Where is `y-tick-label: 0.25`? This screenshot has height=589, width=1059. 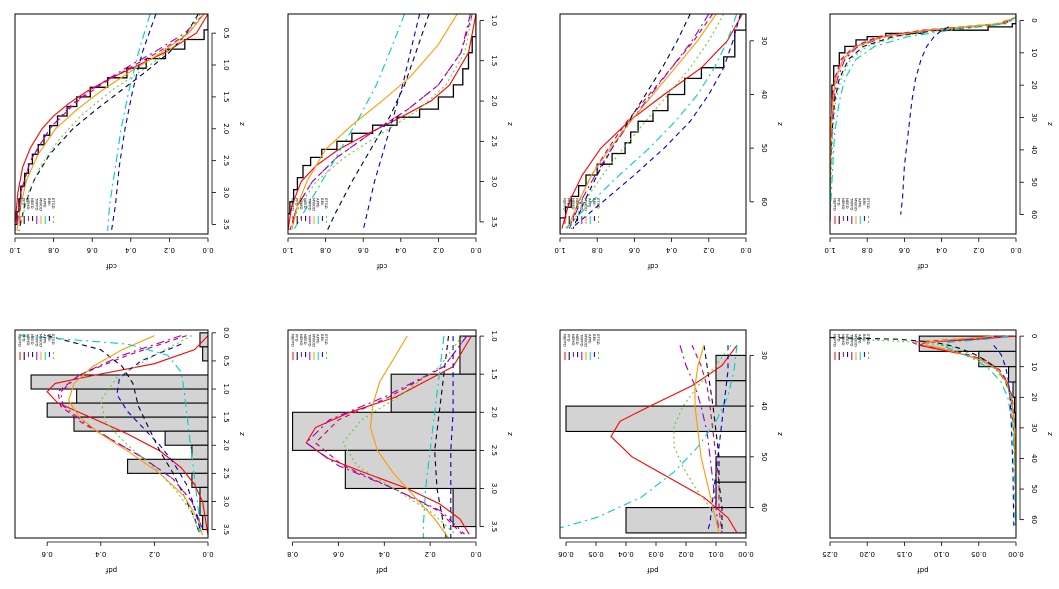
y-tick-label: 0.25 is located at coordinates (830, 554).